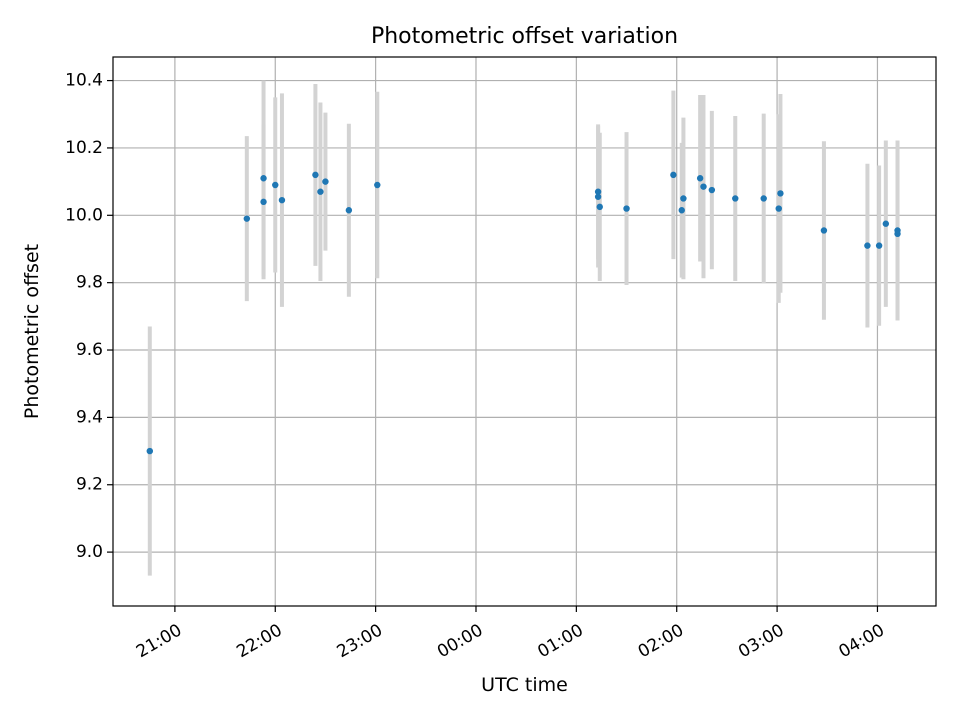 Image resolution: width=960 pixels, height=720 pixels. What do you see at coordinates (89, 552) in the screenshot?
I see `y-tick-label: 9.0` at bounding box center [89, 552].